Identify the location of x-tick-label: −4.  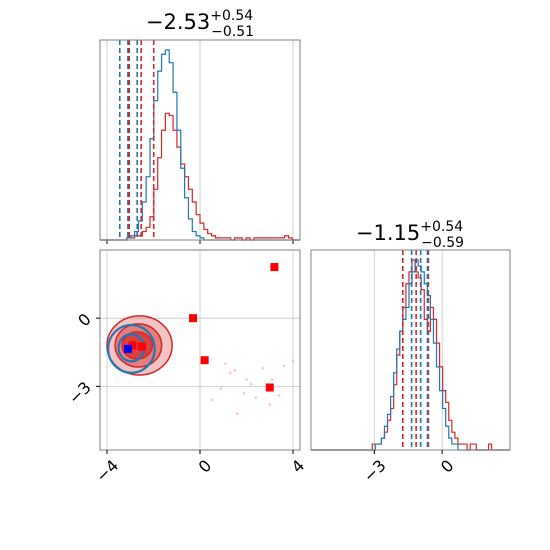
(107, 471).